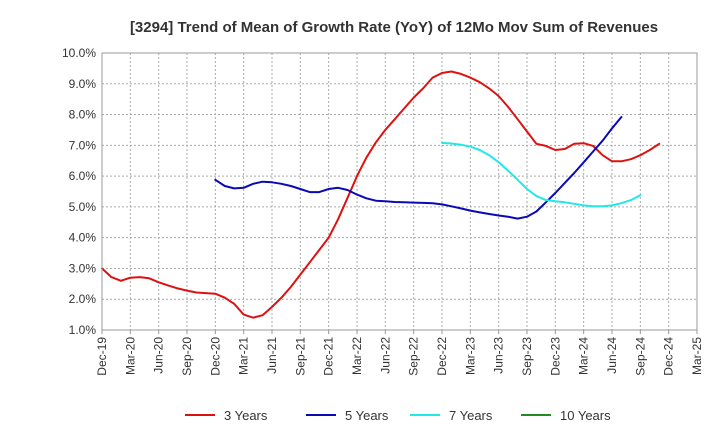  What do you see at coordinates (272, 355) in the screenshot?
I see `x-tick-label: Jun-21` at bounding box center [272, 355].